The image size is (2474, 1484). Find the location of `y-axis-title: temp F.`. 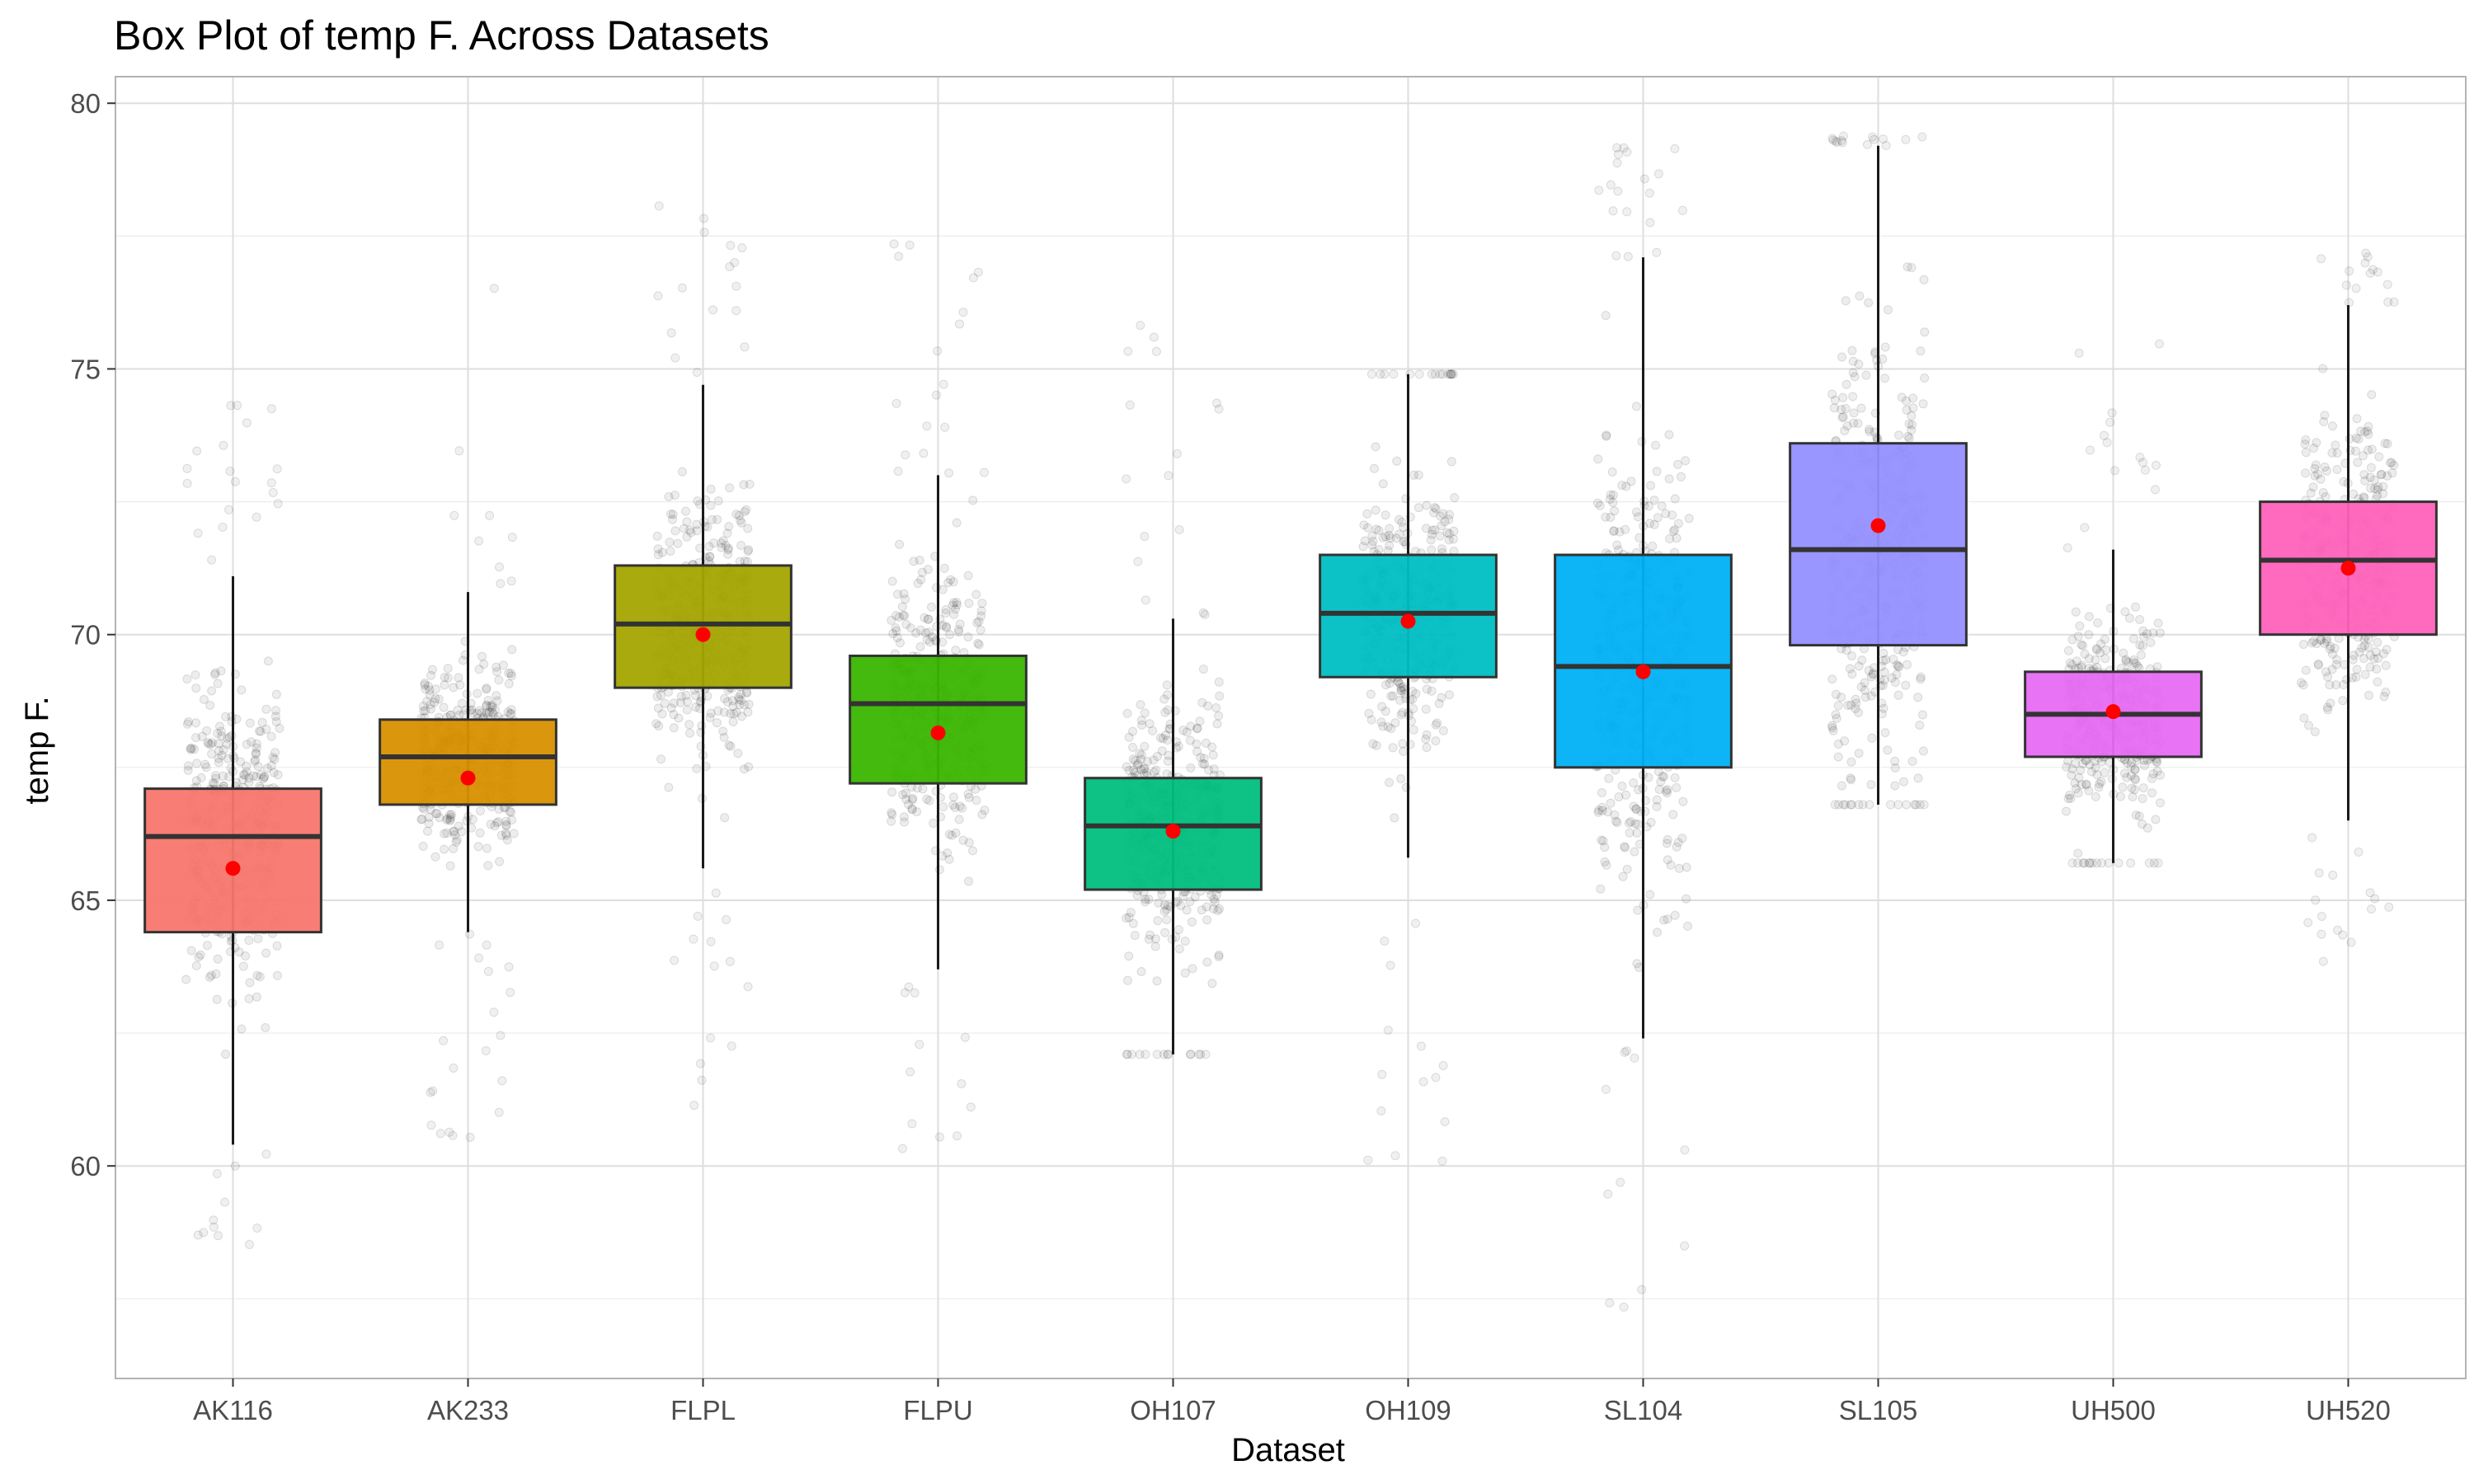

y-axis-title: temp F. is located at coordinates (37, 750).